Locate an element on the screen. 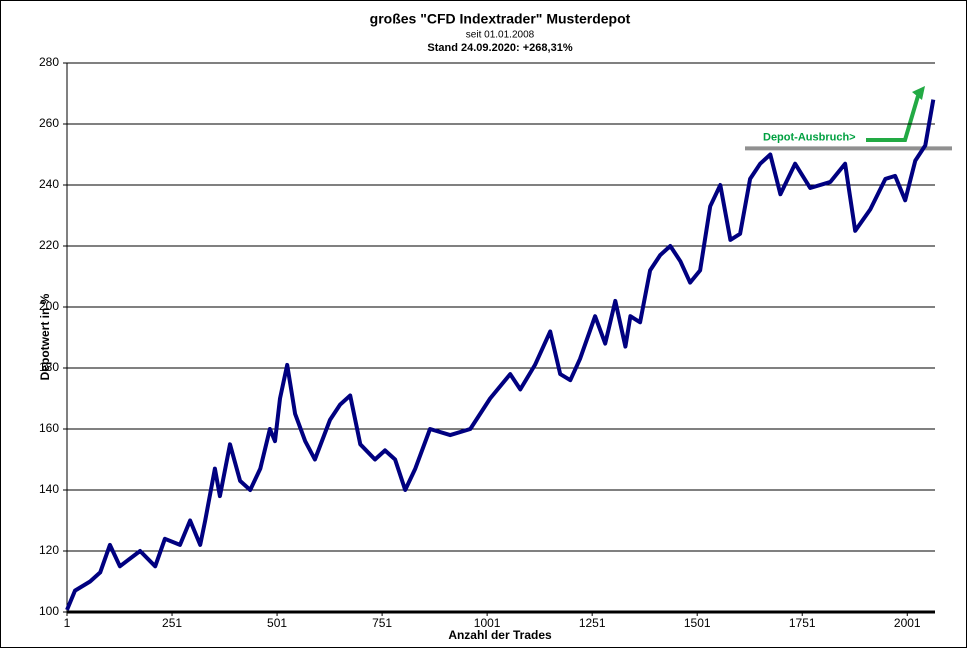  x-tick-label: 251 is located at coordinates (172, 623).